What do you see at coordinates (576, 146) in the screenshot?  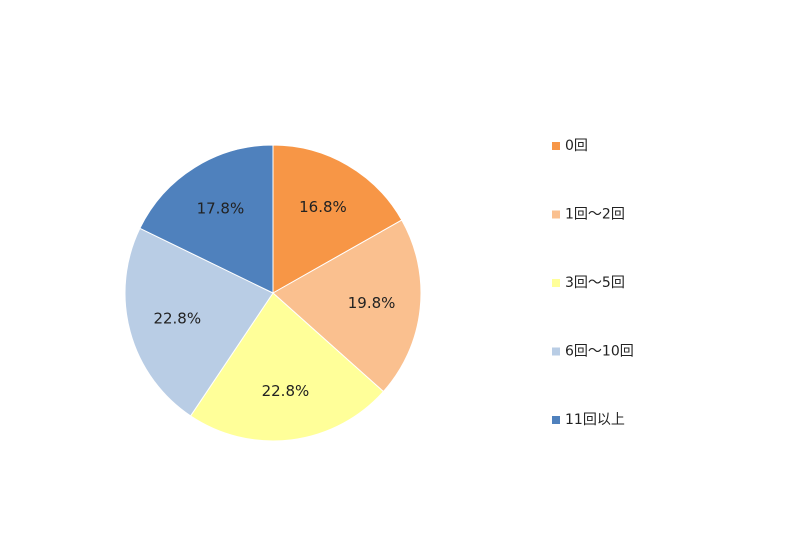 I see `legend-label: 0回` at bounding box center [576, 146].